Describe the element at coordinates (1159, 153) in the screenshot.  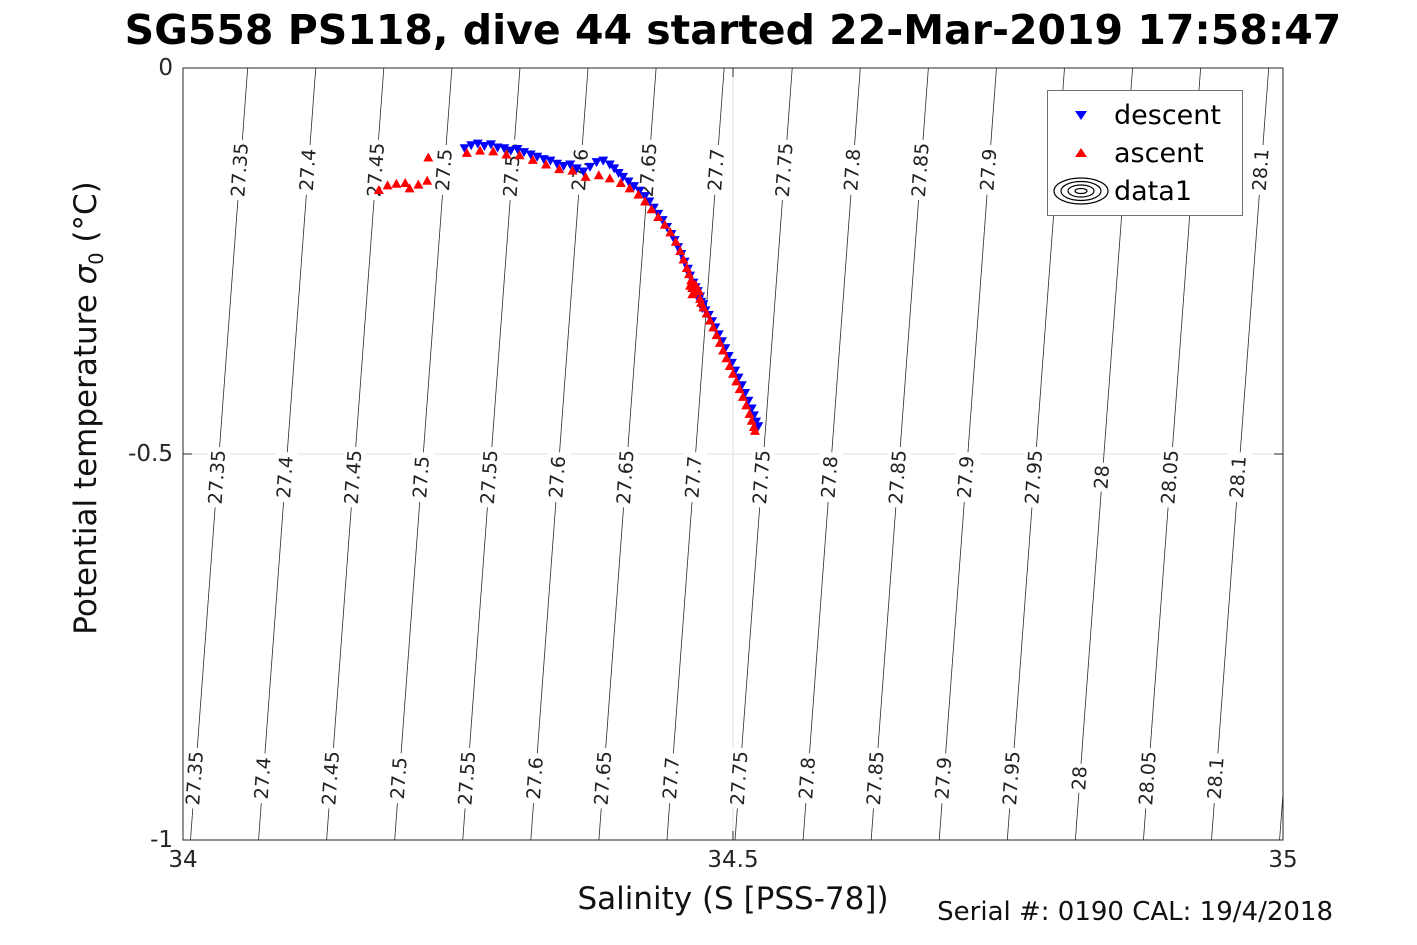
I see `legend-label-ascent: ascent` at that location.